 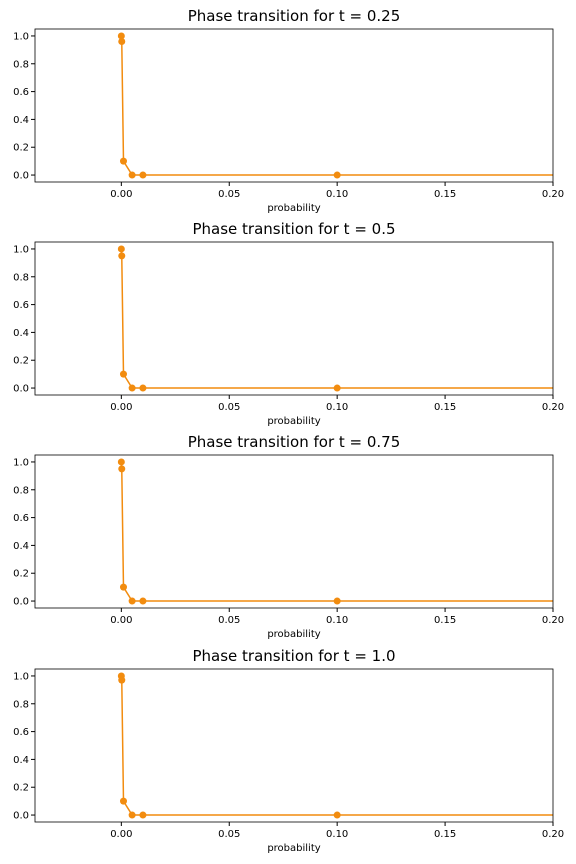 I want to click on chart-title: Phase transition for t = 0.5, so click(x=293, y=229).